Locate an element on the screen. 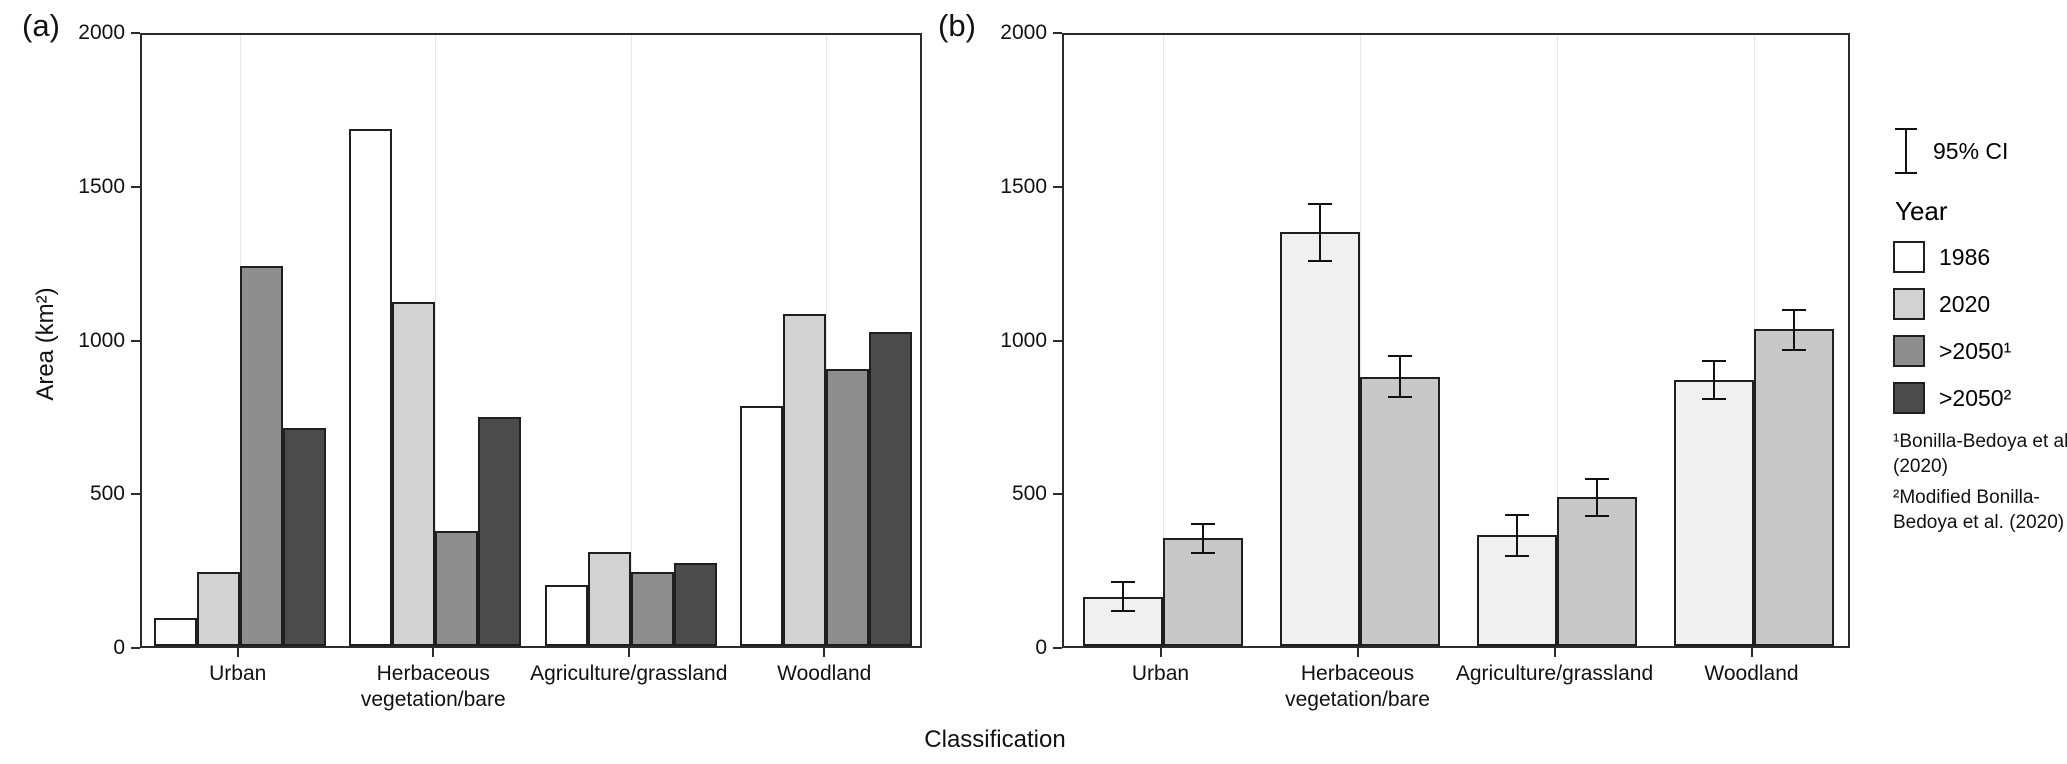 This screenshot has width=2067, height=764. x-tick-label-a-2: Agriculture/grassland is located at coordinates (629, 673).